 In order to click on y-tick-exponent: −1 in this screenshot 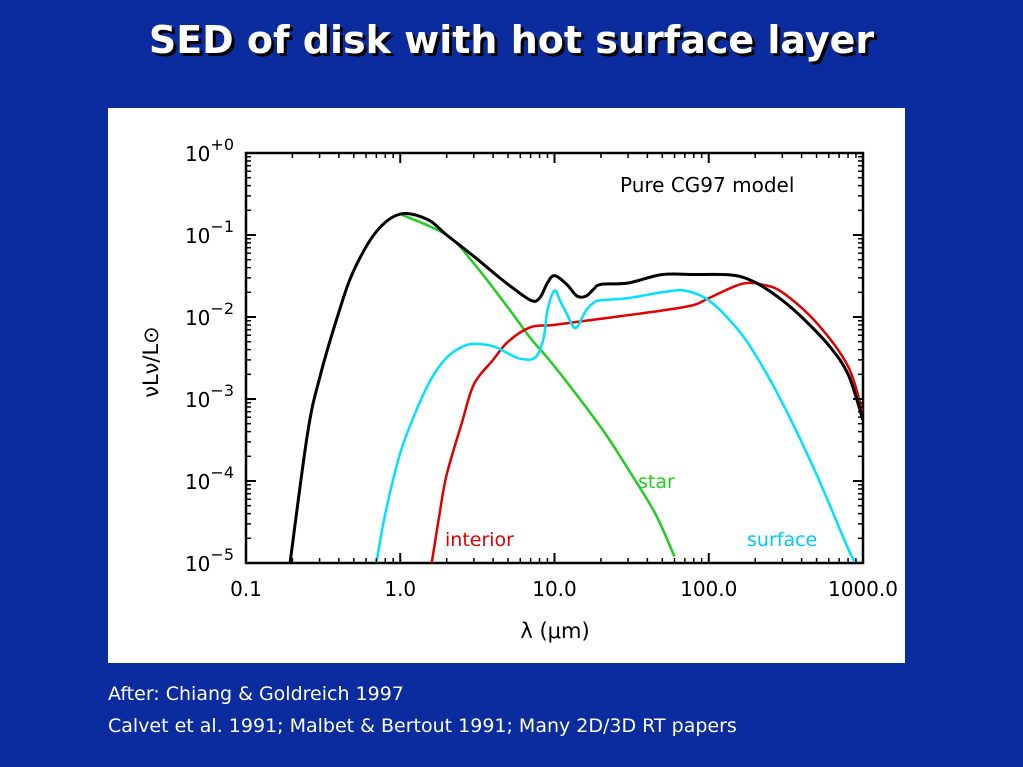, I will do `click(222, 226)`.